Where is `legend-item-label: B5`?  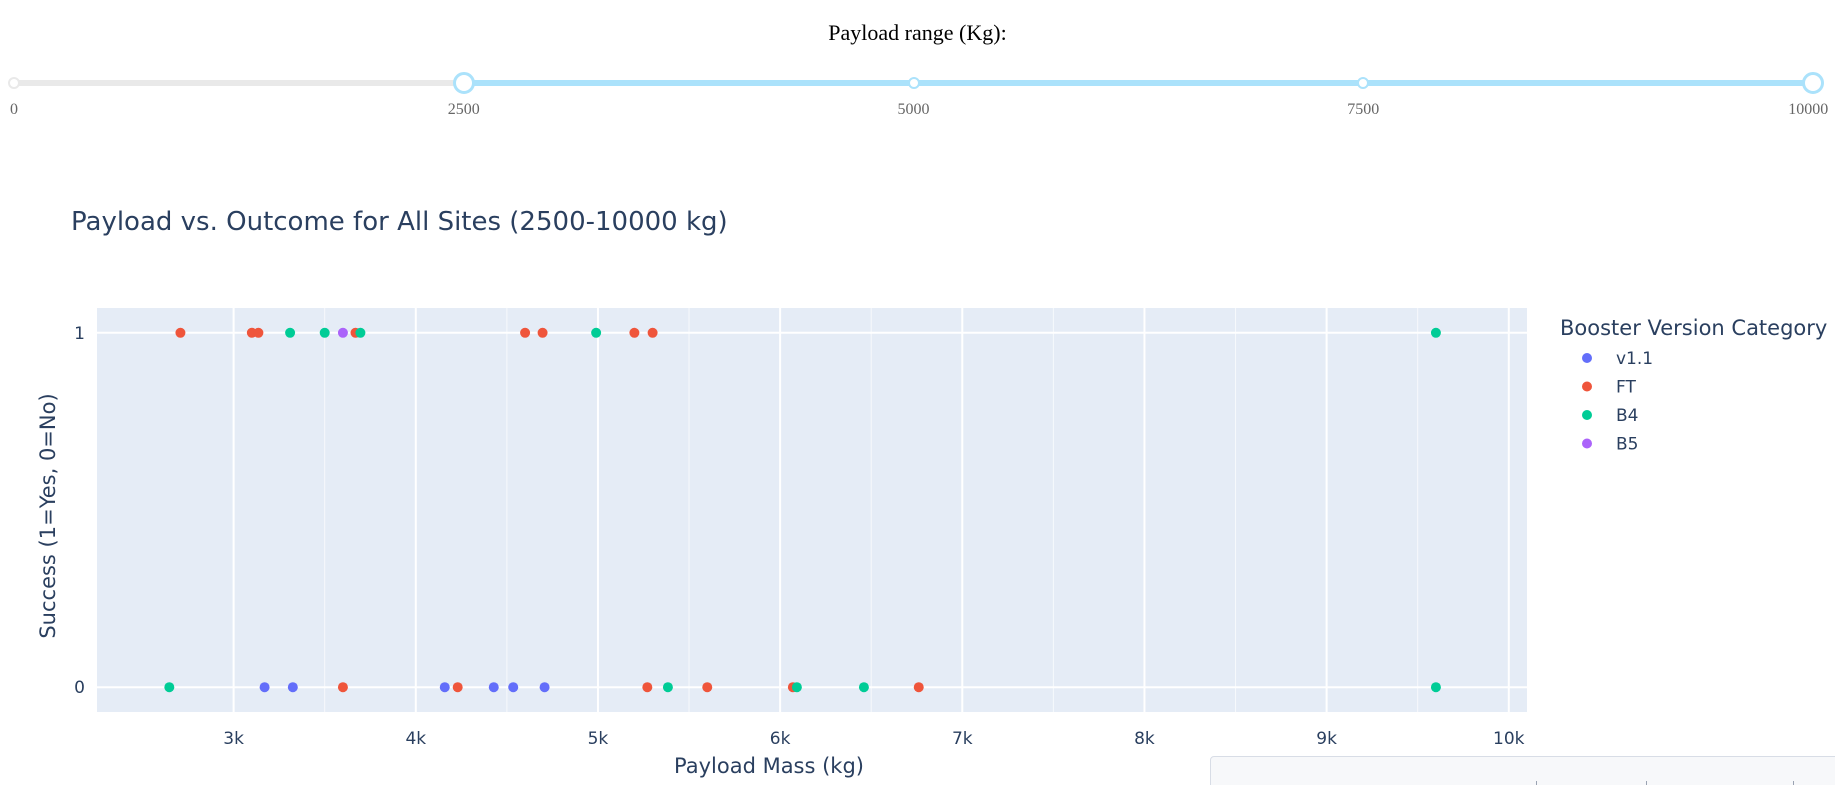
legend-item-label: B5 is located at coordinates (1627, 445).